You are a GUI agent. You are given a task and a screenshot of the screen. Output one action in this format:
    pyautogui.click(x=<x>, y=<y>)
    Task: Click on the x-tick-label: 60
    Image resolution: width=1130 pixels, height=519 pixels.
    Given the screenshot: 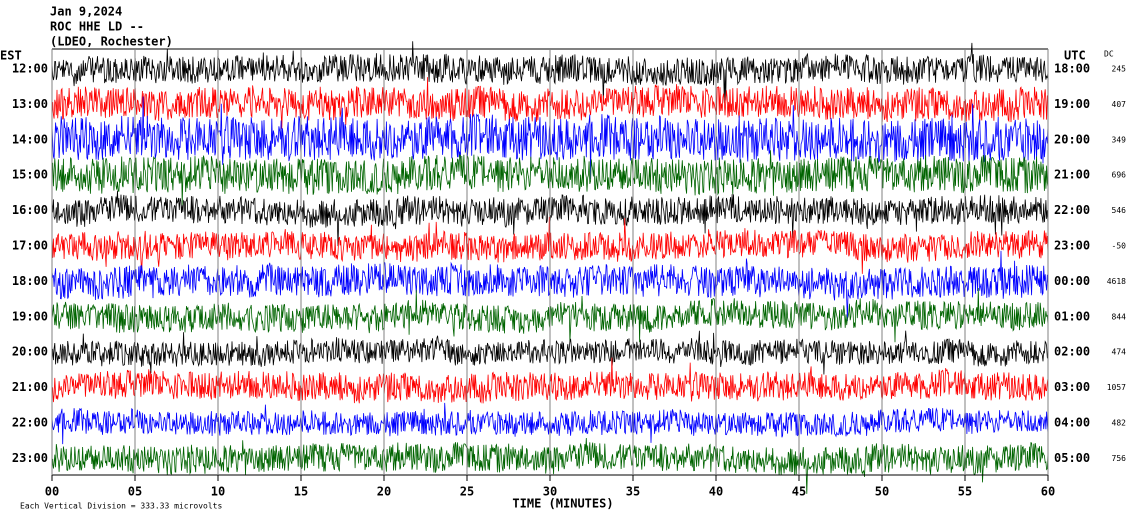 What is the action you would take?
    pyautogui.click(x=1048, y=492)
    